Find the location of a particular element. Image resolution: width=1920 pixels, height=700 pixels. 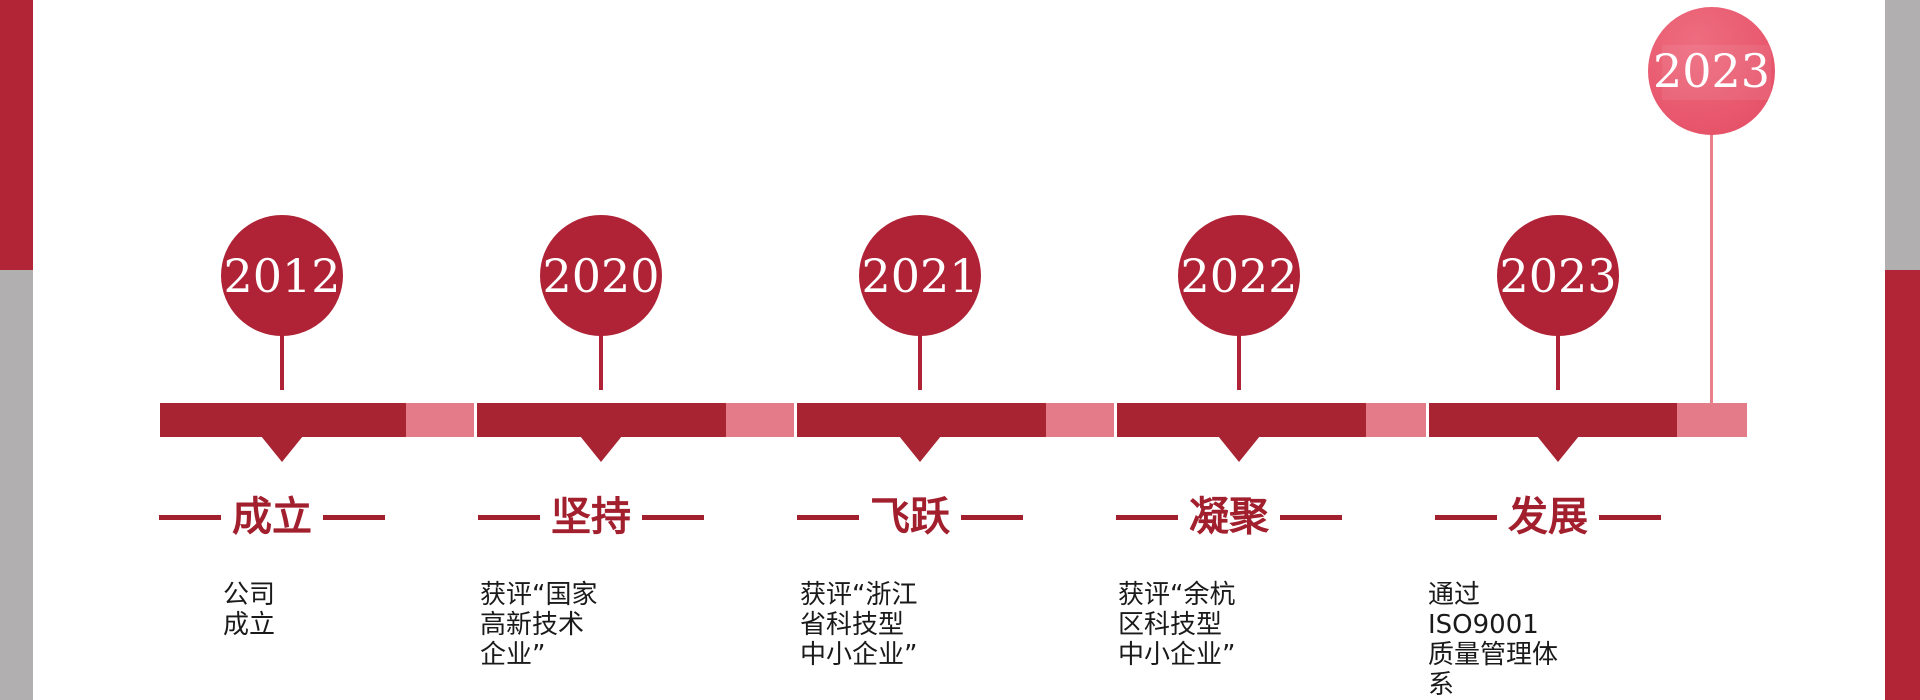

milestone-label: 飞跃 is located at coordinates (910, 516).